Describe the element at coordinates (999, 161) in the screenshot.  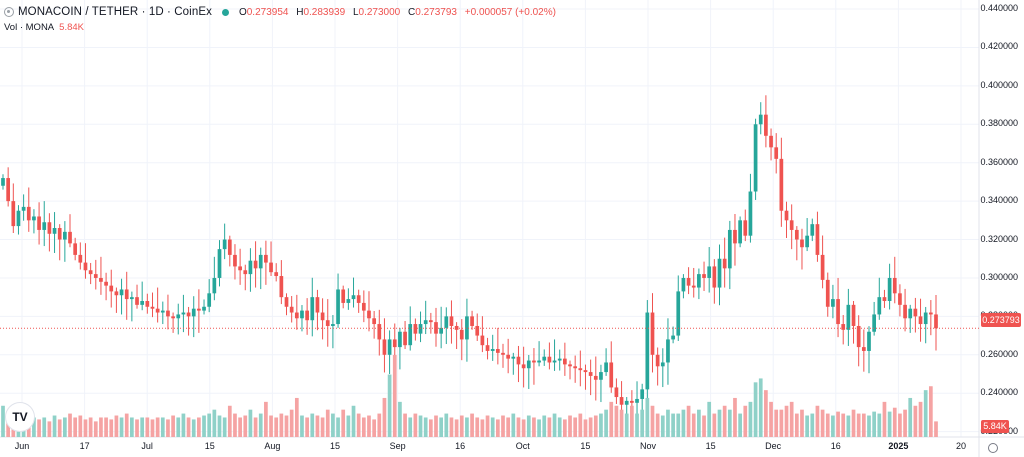
I see `price-tick-label: 0.360000` at that location.